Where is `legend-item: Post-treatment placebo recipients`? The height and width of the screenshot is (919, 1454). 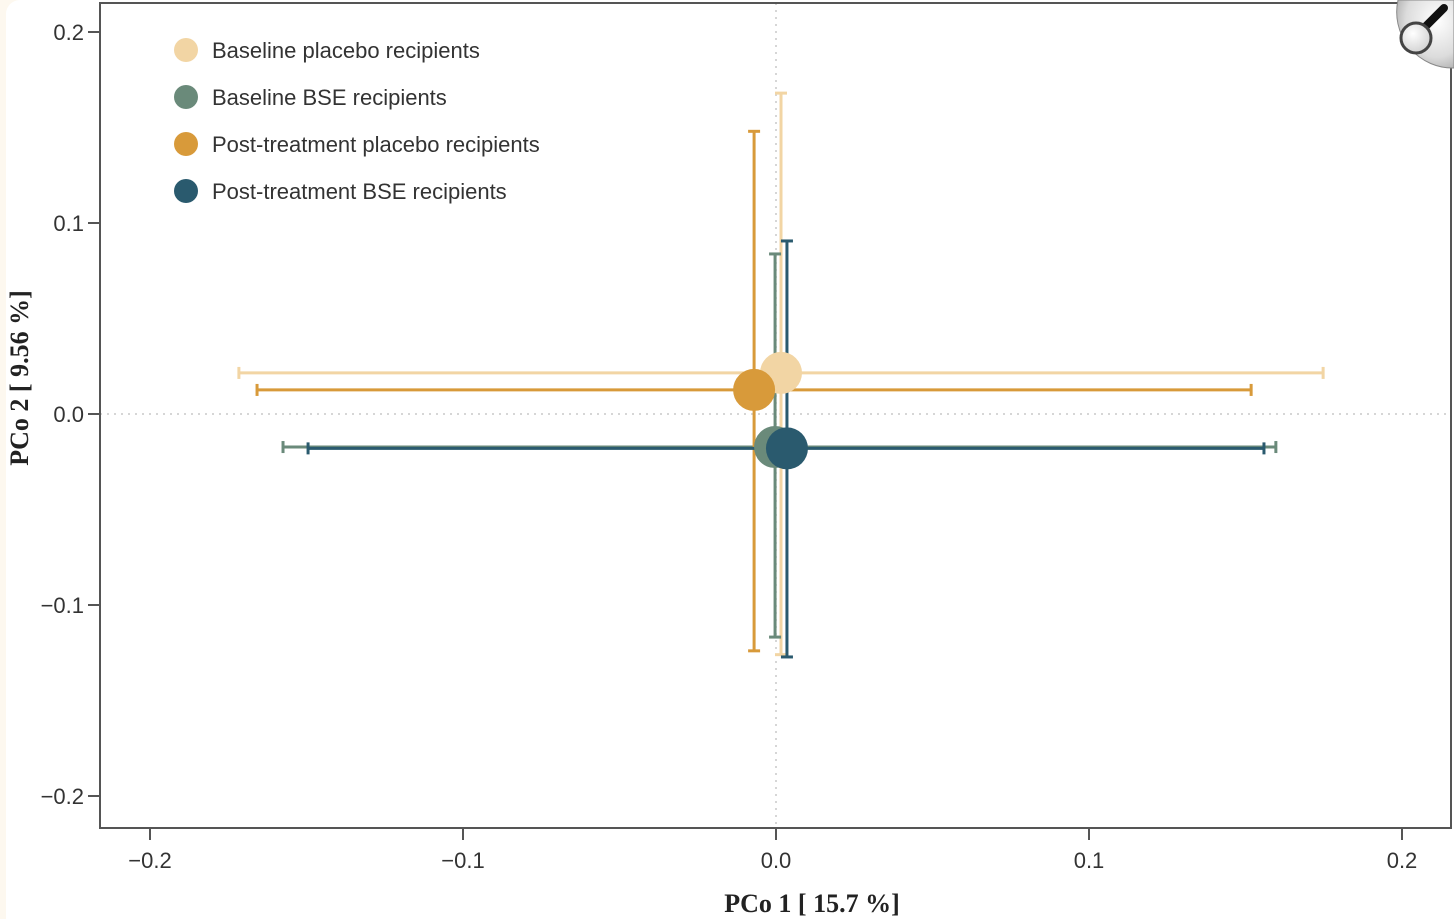 legend-item: Post-treatment placebo recipients is located at coordinates (357, 144).